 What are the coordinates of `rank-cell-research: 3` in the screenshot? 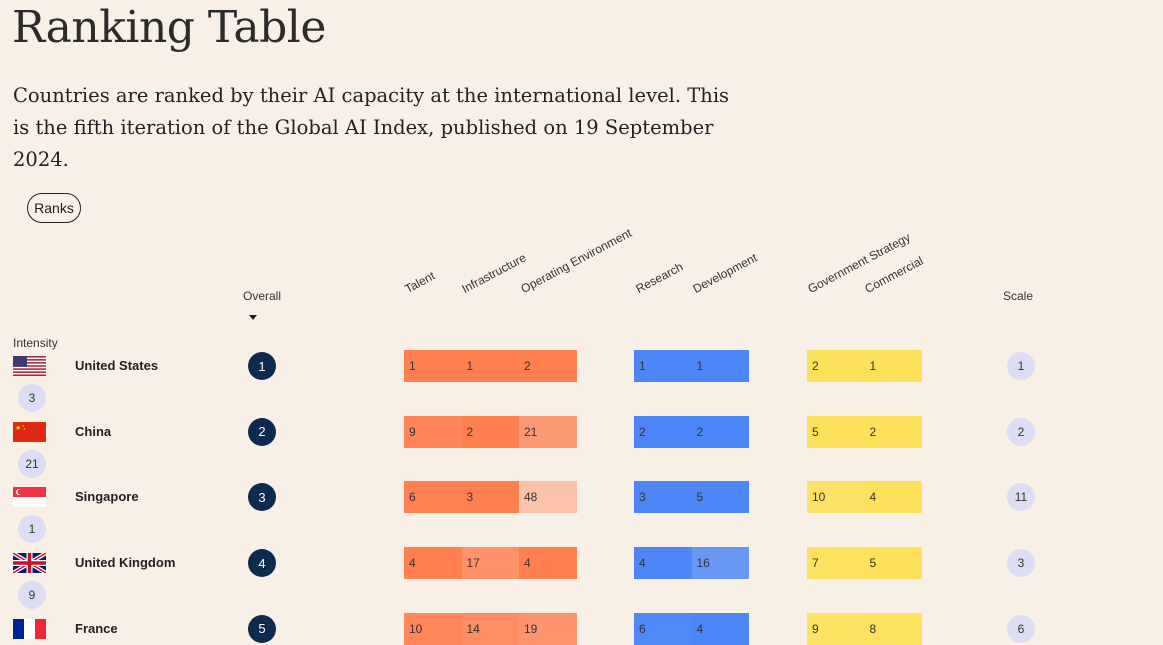 It's located at (663, 497).